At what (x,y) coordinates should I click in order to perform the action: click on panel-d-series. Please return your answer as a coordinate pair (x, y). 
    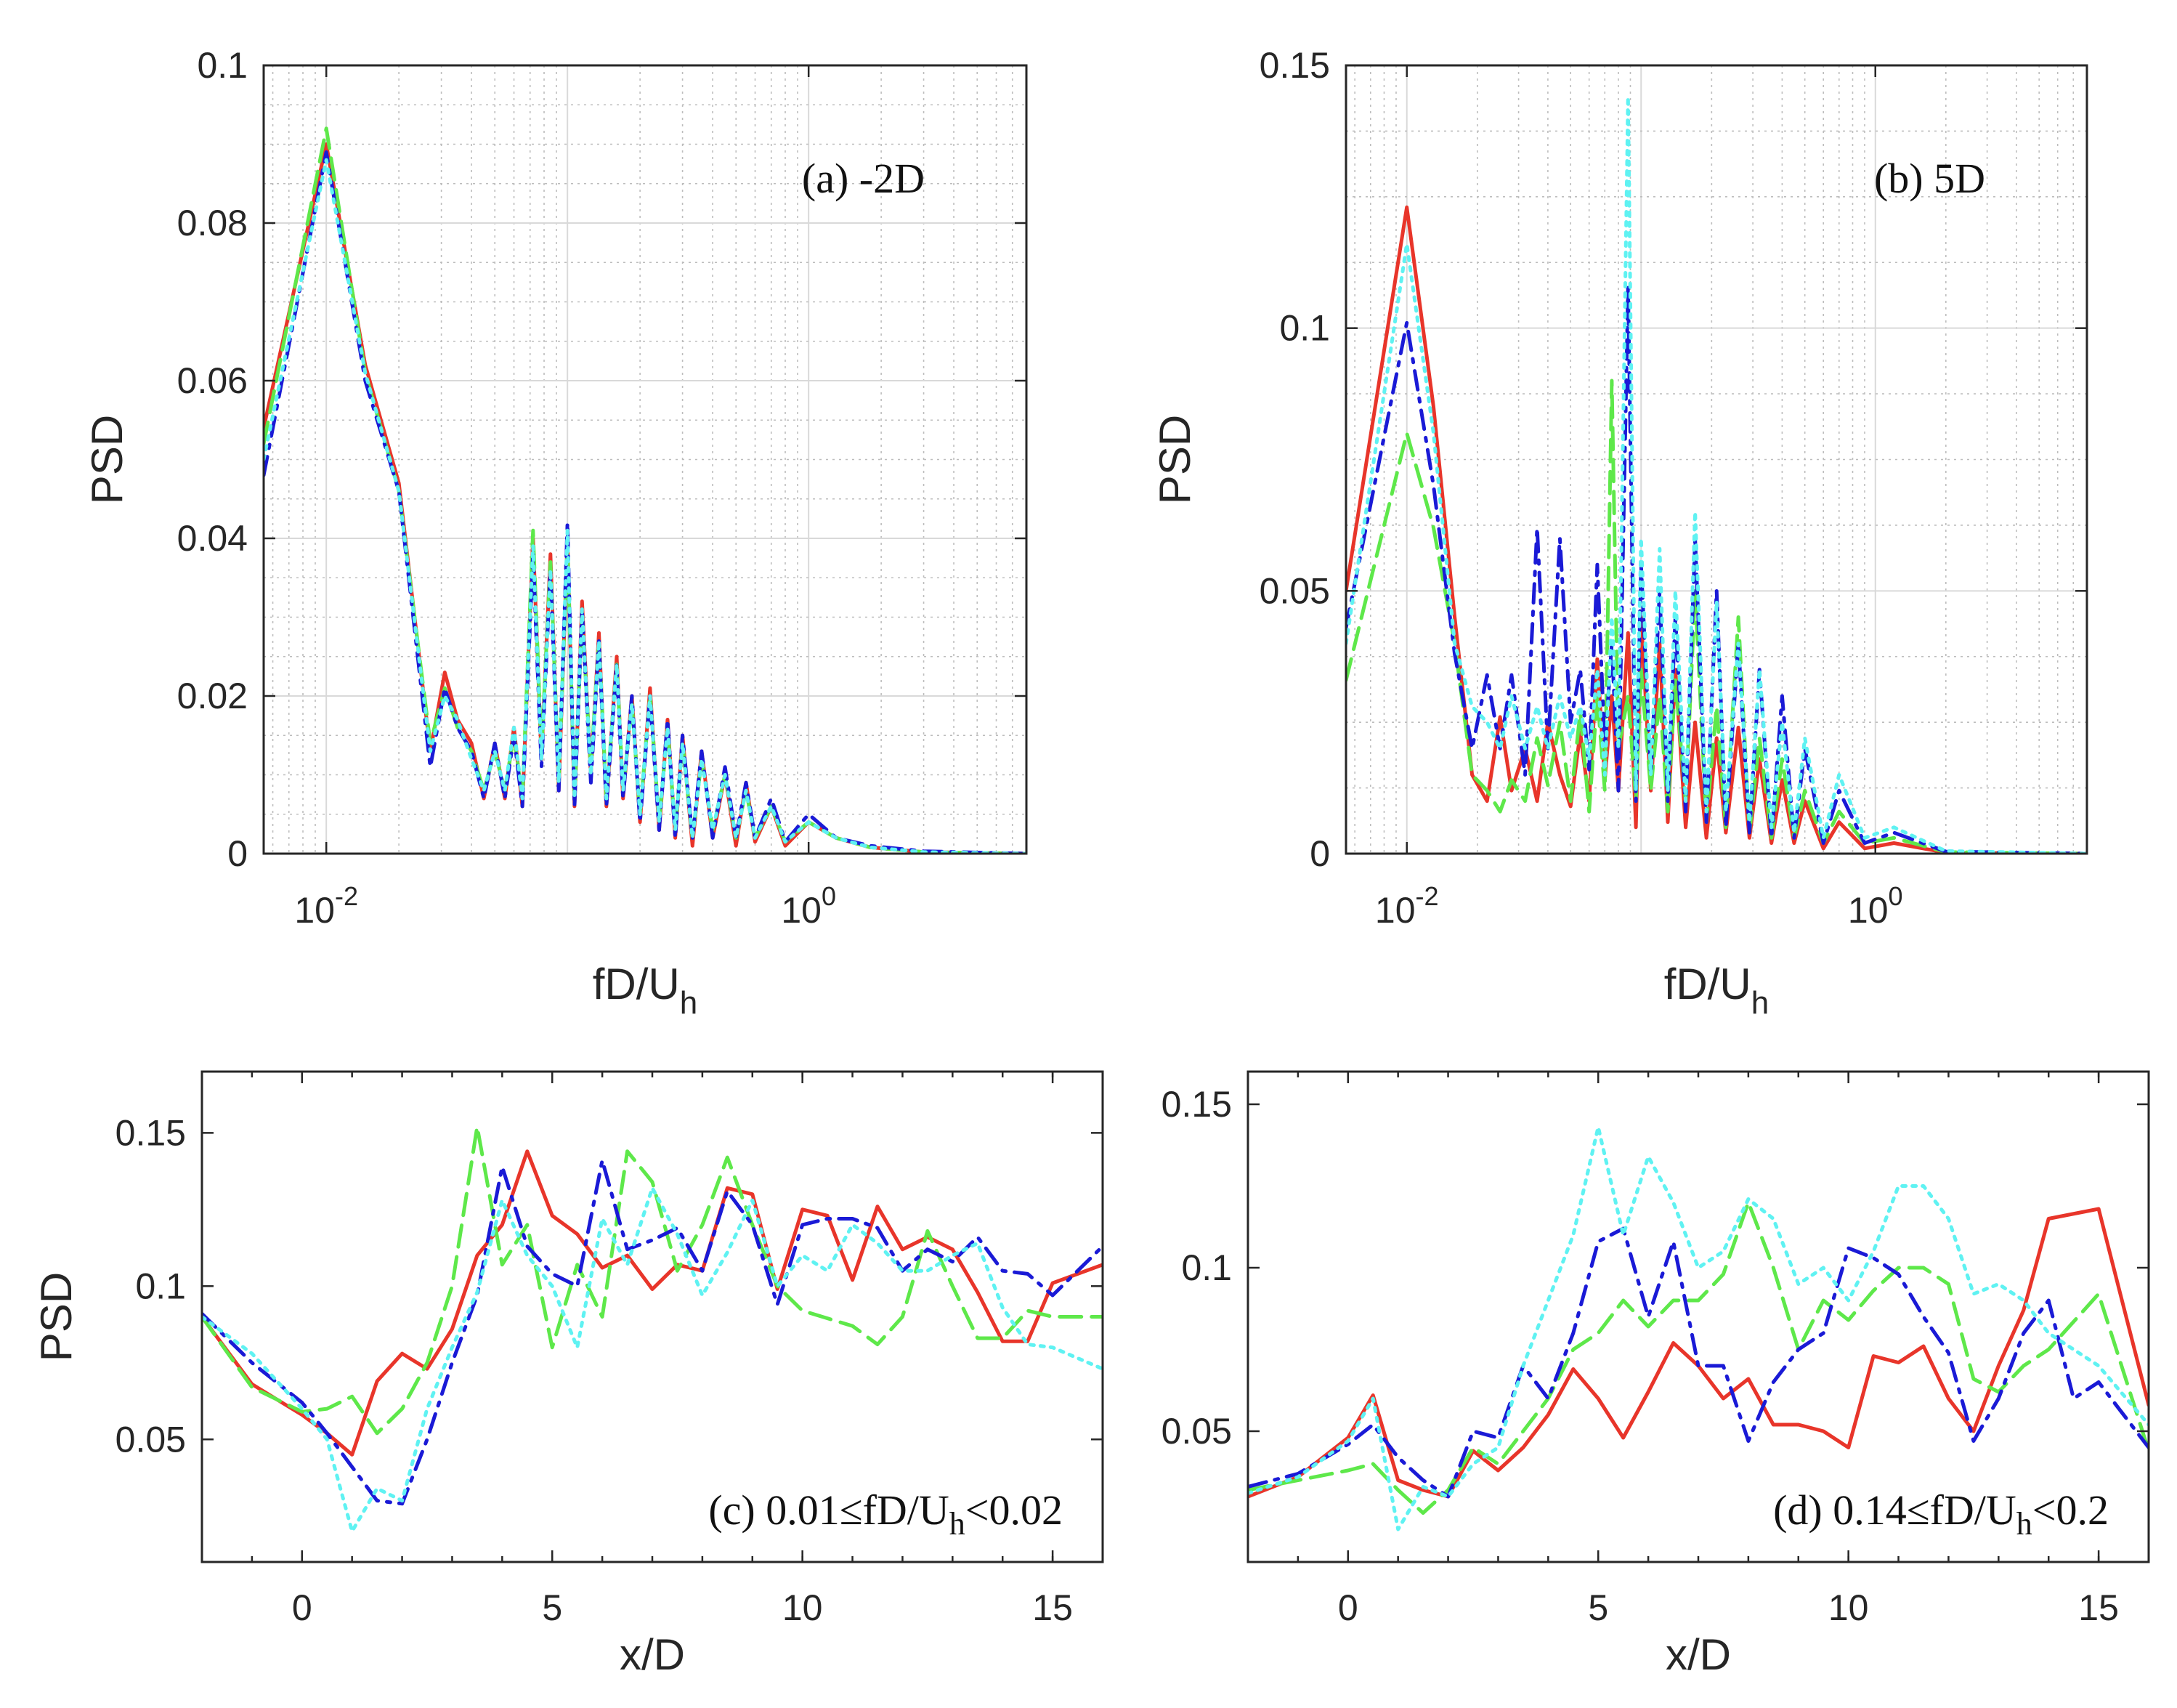
    Looking at the image, I should click on (1698, 1328).